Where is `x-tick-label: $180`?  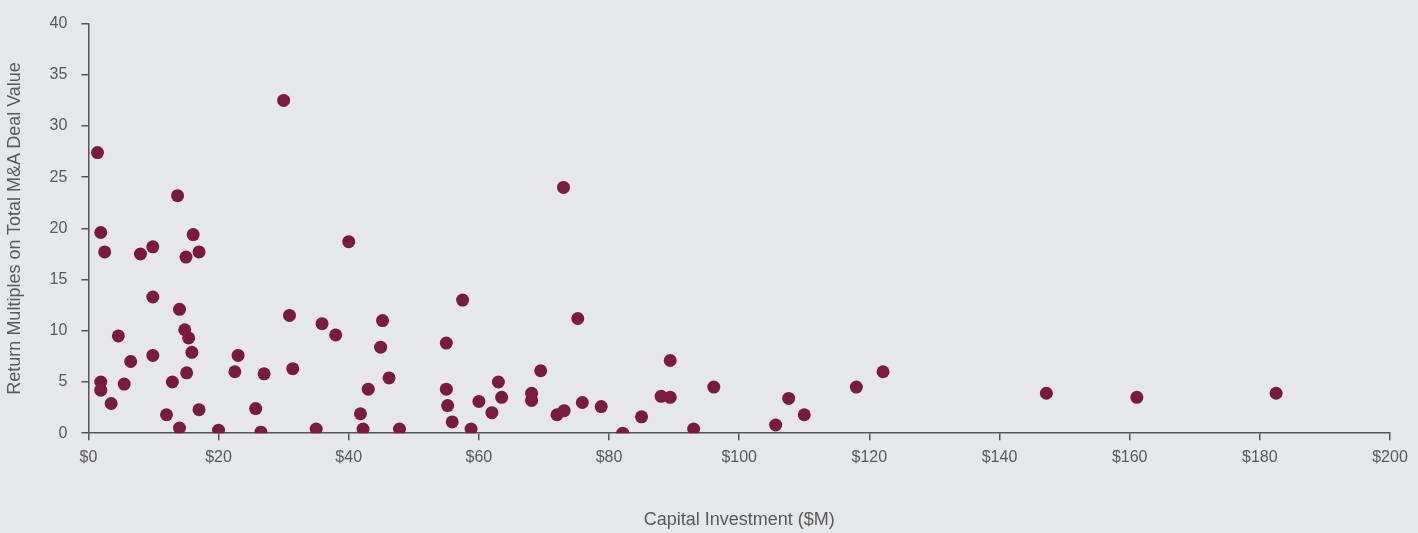
x-tick-label: $180 is located at coordinates (1260, 457).